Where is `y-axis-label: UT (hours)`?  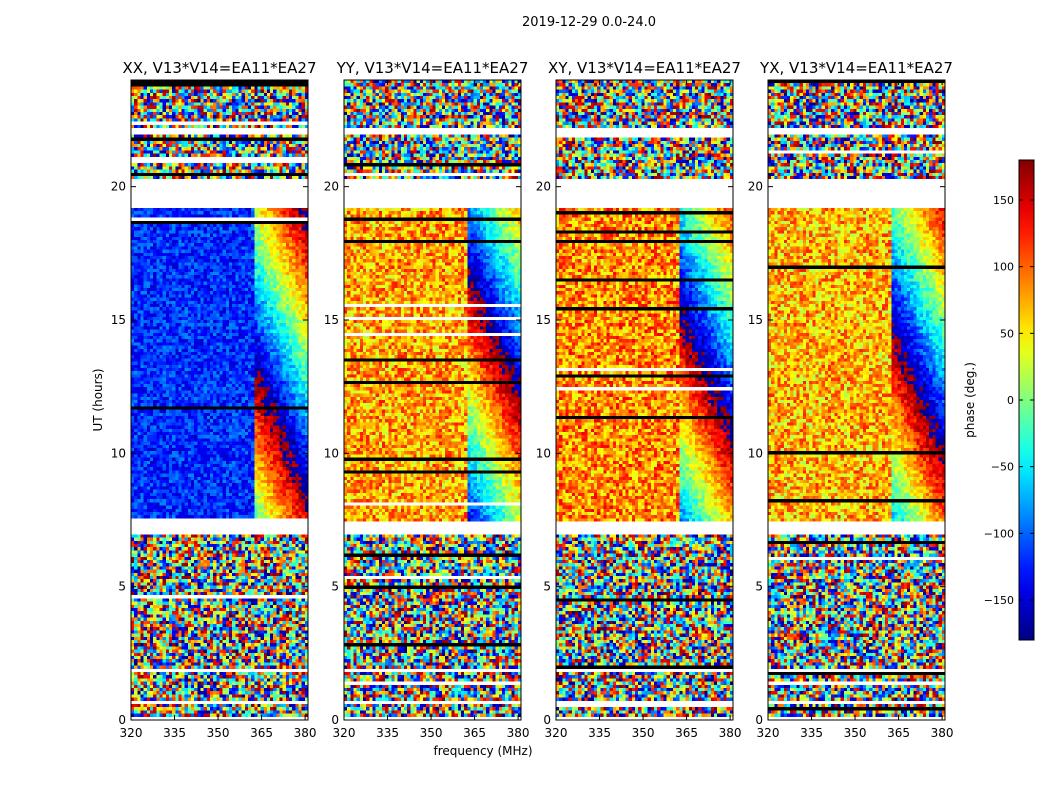 y-axis-label: UT (hours) is located at coordinates (98, 399).